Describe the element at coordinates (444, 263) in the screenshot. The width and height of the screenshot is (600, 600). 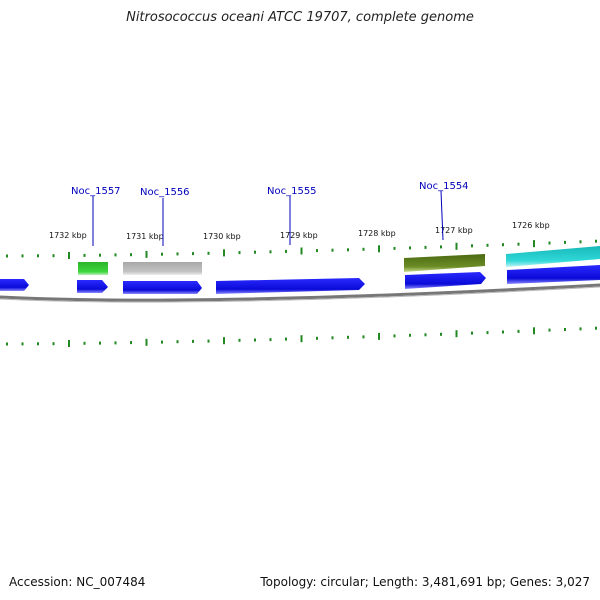
I see `feature-olive-box` at that location.